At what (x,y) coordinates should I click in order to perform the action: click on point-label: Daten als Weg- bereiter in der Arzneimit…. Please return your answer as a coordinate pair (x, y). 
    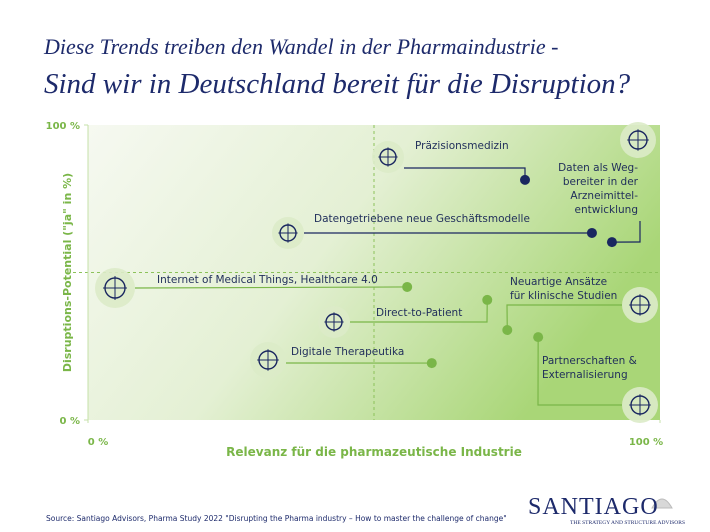
    Looking at the image, I should click on (598, 189).